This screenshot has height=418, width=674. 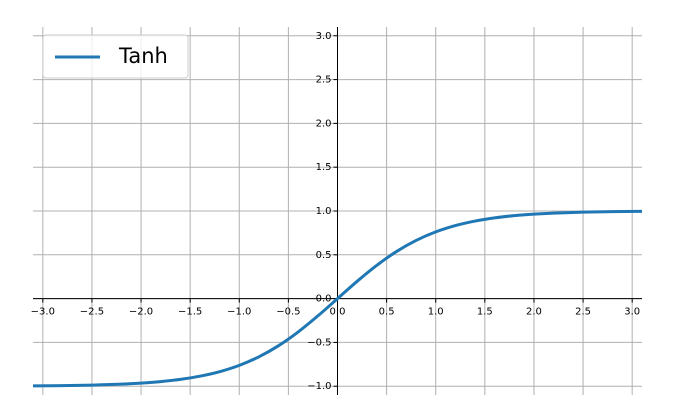 I want to click on legend-box, so click(x=115, y=56).